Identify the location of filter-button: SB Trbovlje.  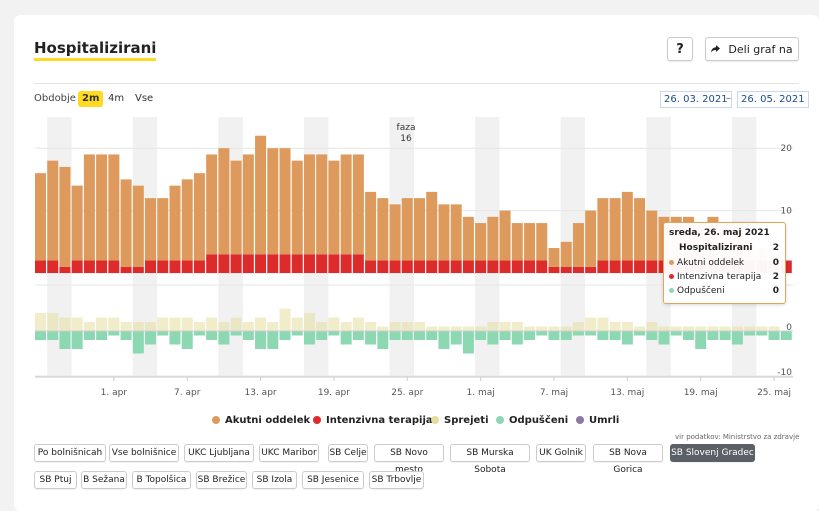
(396, 480).